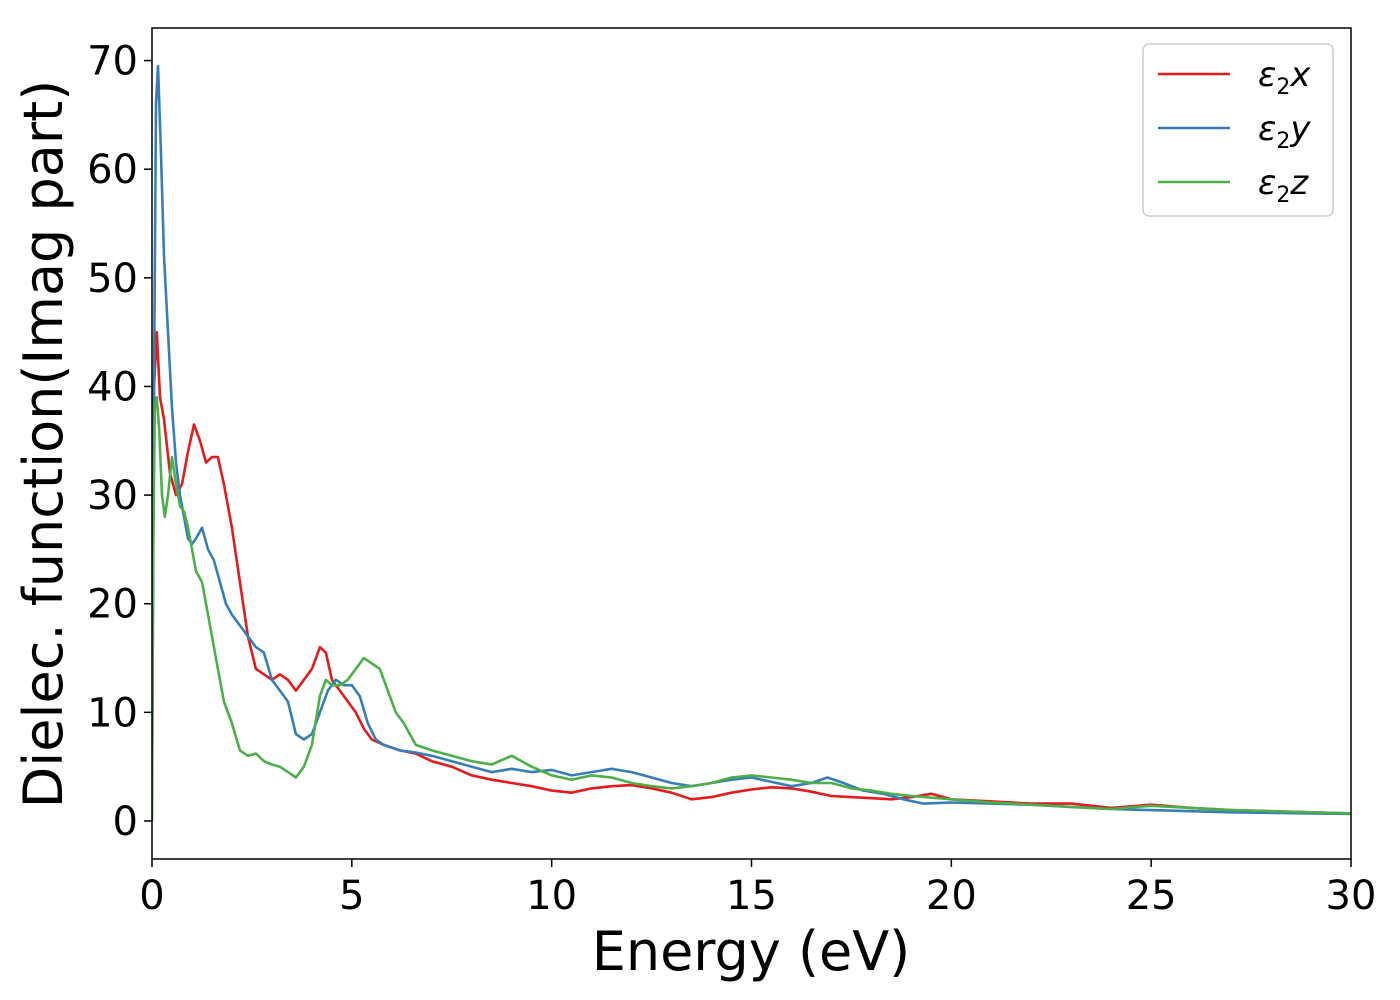  Describe the element at coordinates (112, 713) in the screenshot. I see `y-tick-label: 10` at that location.